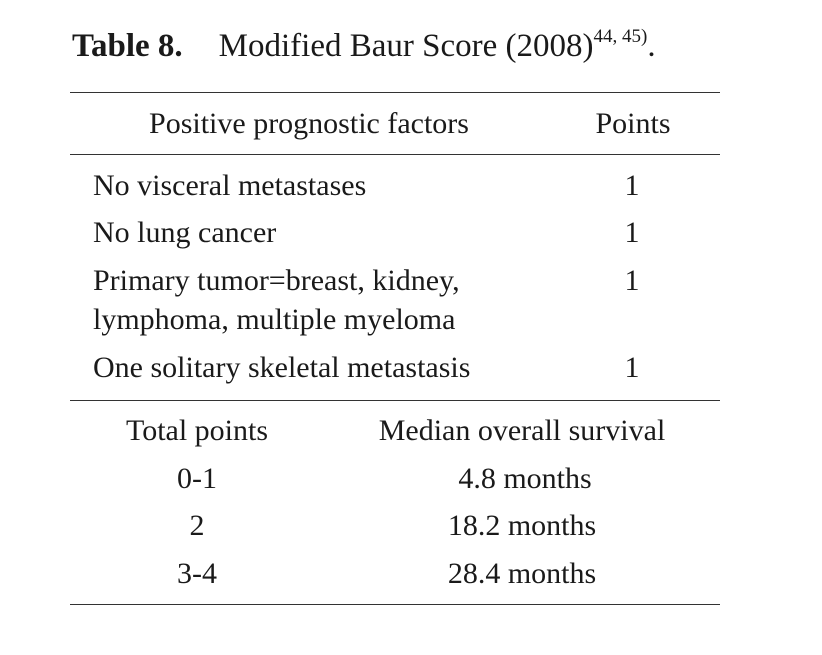  Describe the element at coordinates (522, 430) in the screenshot. I see `header-median-survival: Median overall survival` at that location.